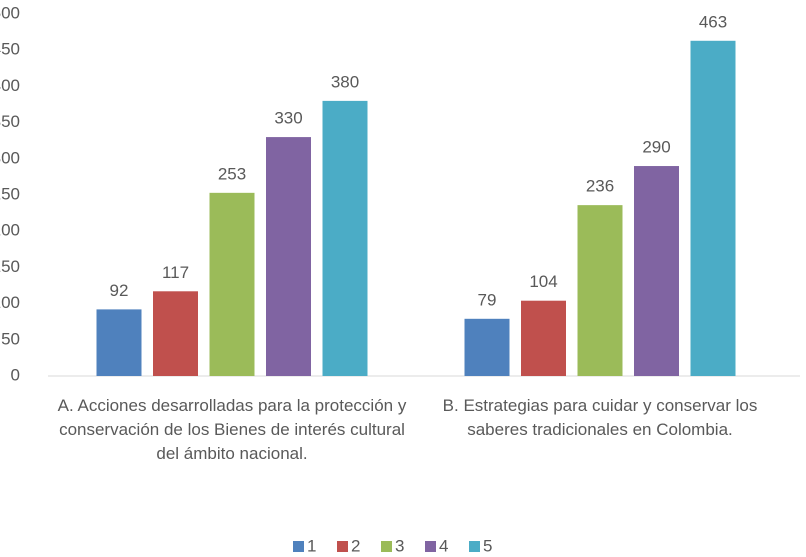 The image size is (806, 557). I want to click on data-label: 117, so click(175, 272).